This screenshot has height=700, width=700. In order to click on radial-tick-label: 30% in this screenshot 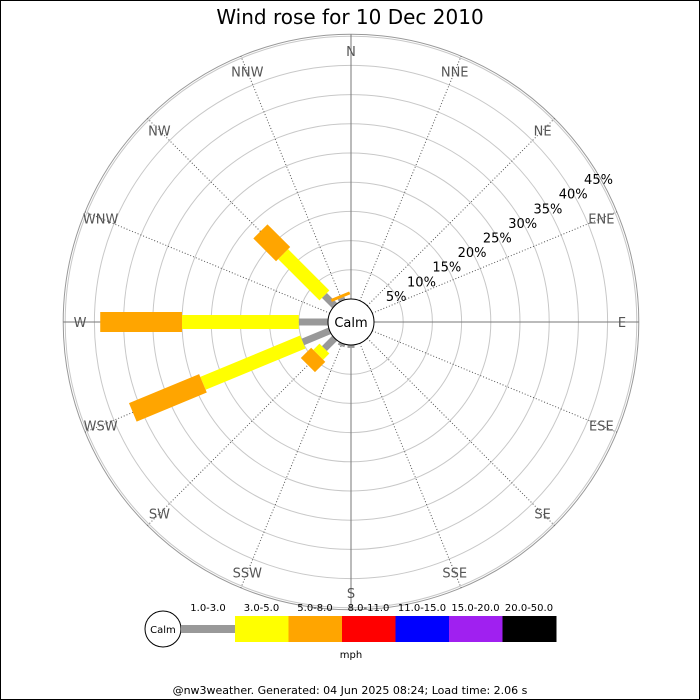, I will do `click(522, 224)`.